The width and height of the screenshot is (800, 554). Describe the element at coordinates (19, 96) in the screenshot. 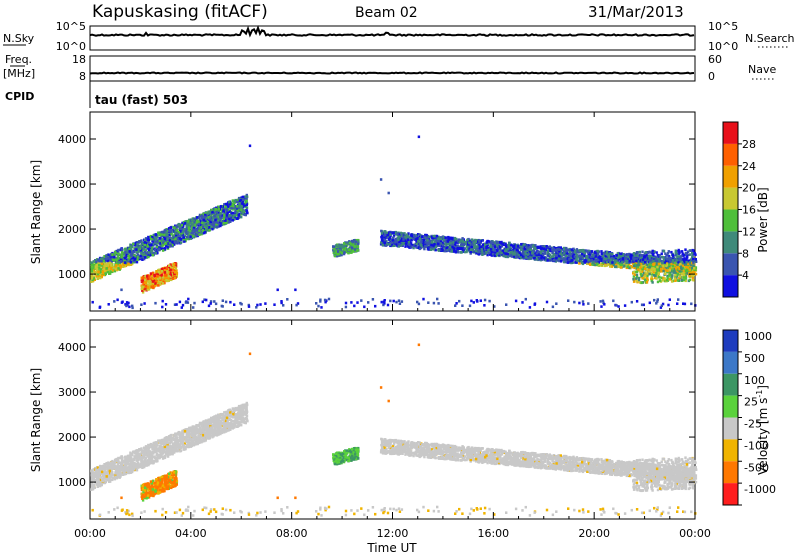

I see `cpid-label: CPID` at that location.